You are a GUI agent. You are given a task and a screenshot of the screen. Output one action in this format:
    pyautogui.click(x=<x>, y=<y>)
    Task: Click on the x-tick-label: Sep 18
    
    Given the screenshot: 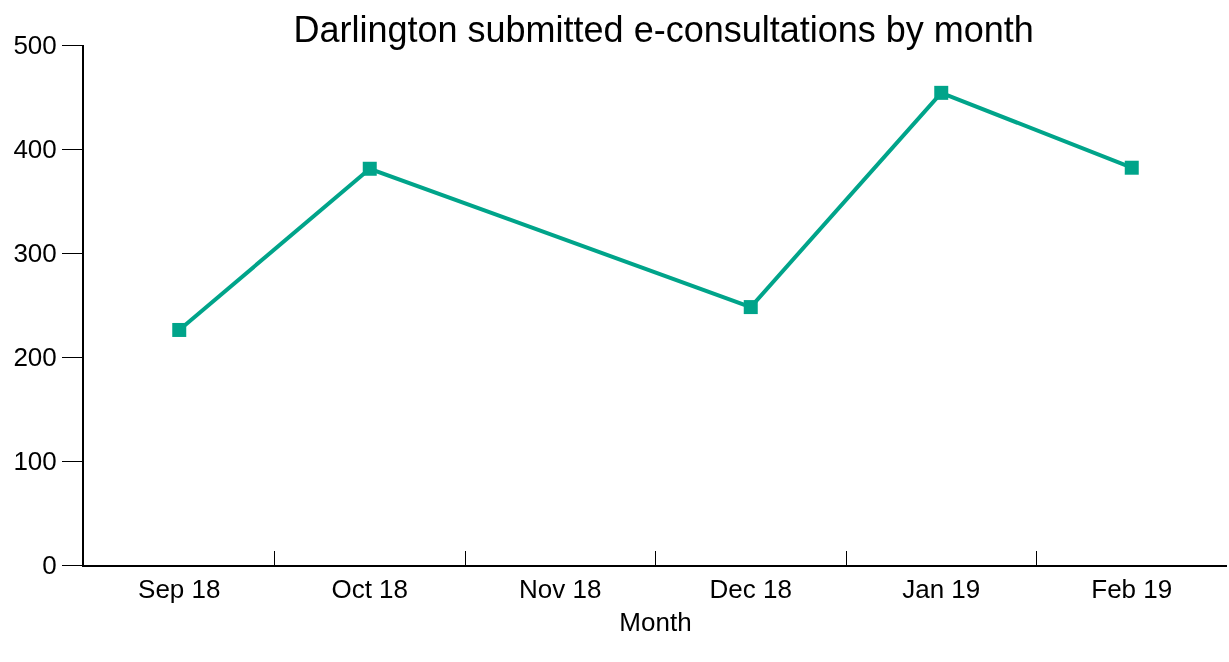 What is the action you would take?
    pyautogui.click(x=179, y=589)
    